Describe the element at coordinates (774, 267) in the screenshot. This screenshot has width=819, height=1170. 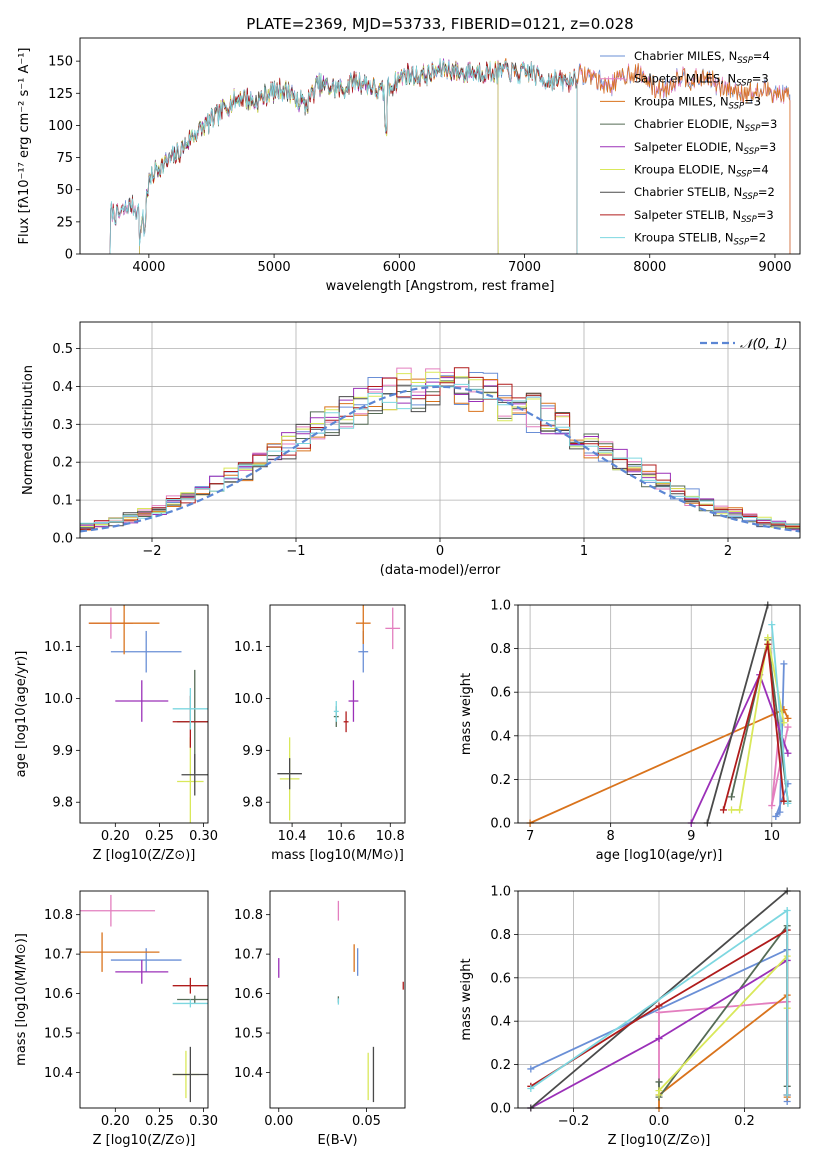
I see `x-tick-label: 9000` at that location.